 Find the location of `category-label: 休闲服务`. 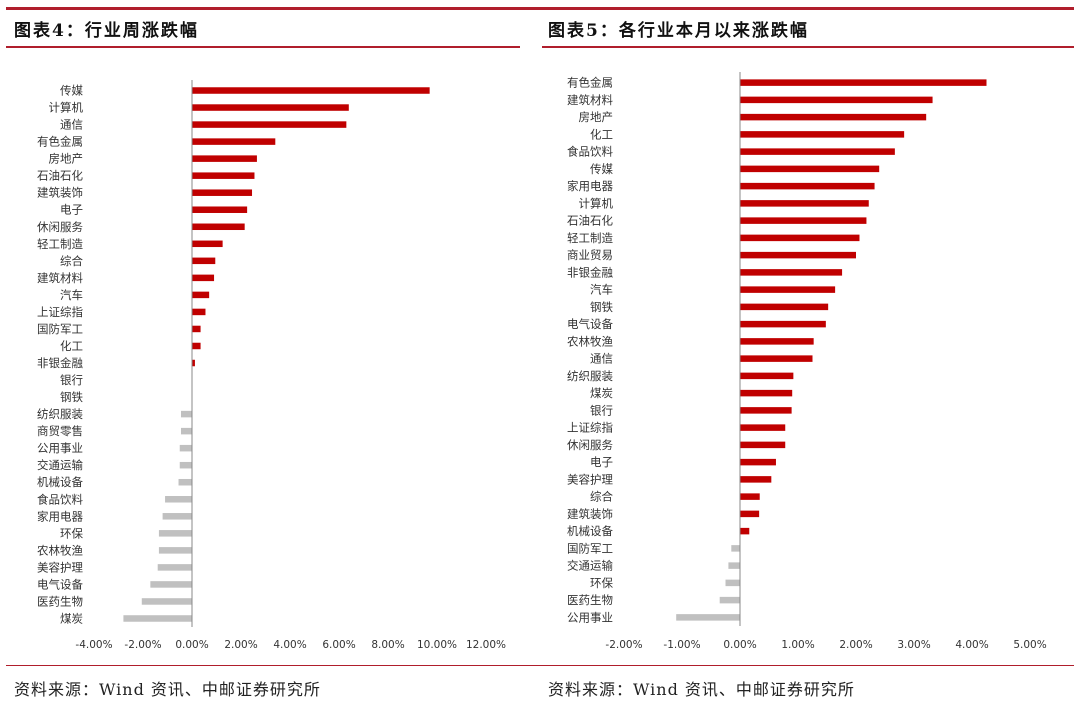

category-label: 休闲服务 is located at coordinates (590, 445).